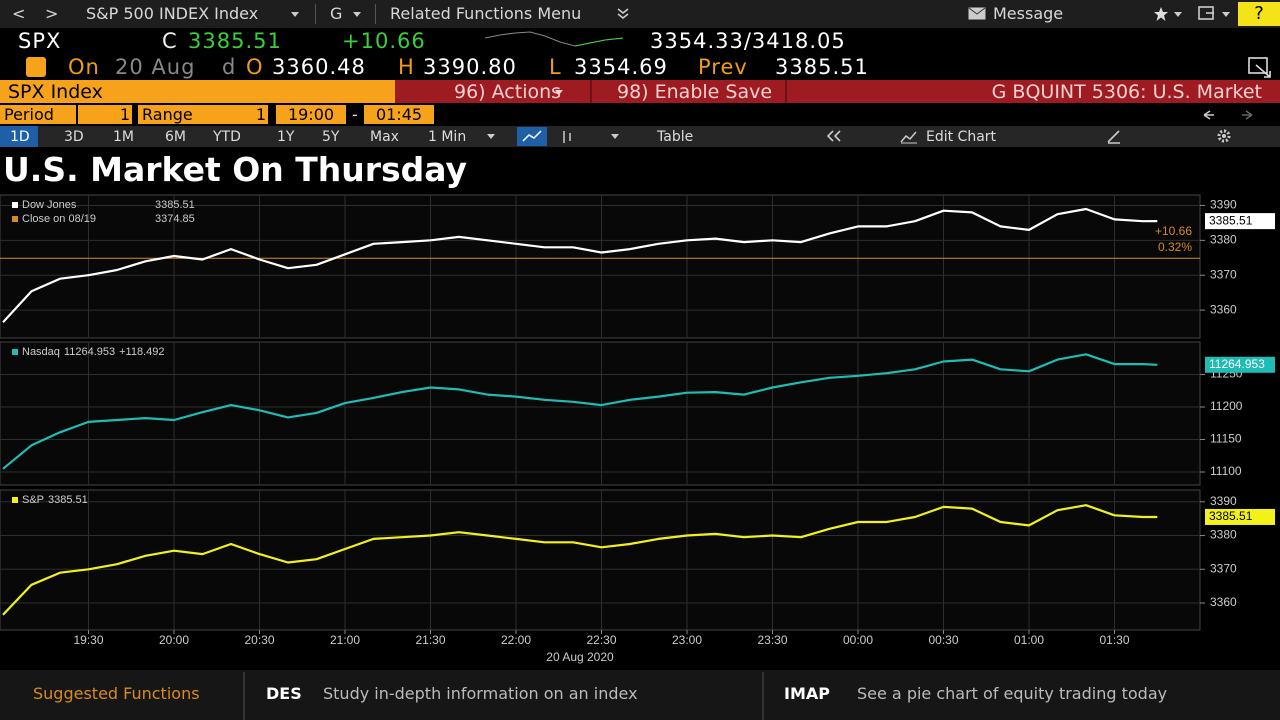  What do you see at coordinates (36, 67) in the screenshot?
I see `news-icon` at bounding box center [36, 67].